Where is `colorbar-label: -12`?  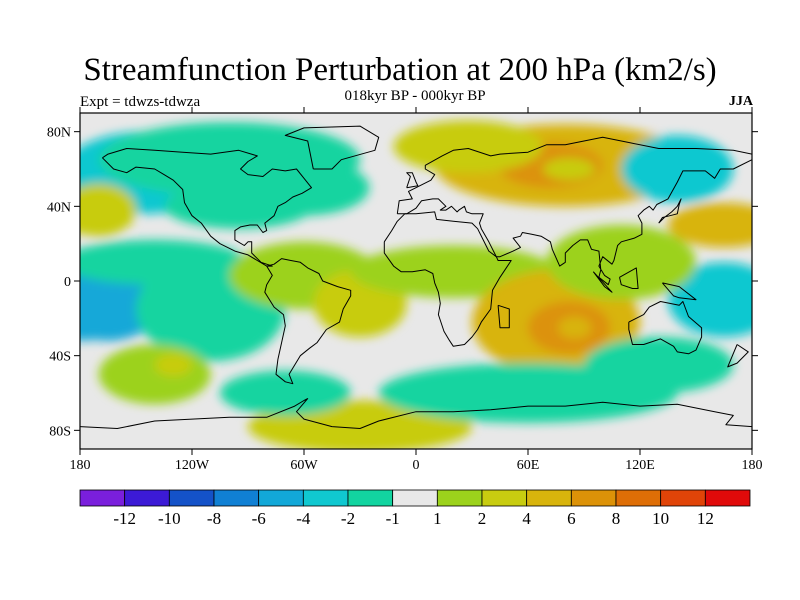
colorbar-label: -12 is located at coordinates (124, 518).